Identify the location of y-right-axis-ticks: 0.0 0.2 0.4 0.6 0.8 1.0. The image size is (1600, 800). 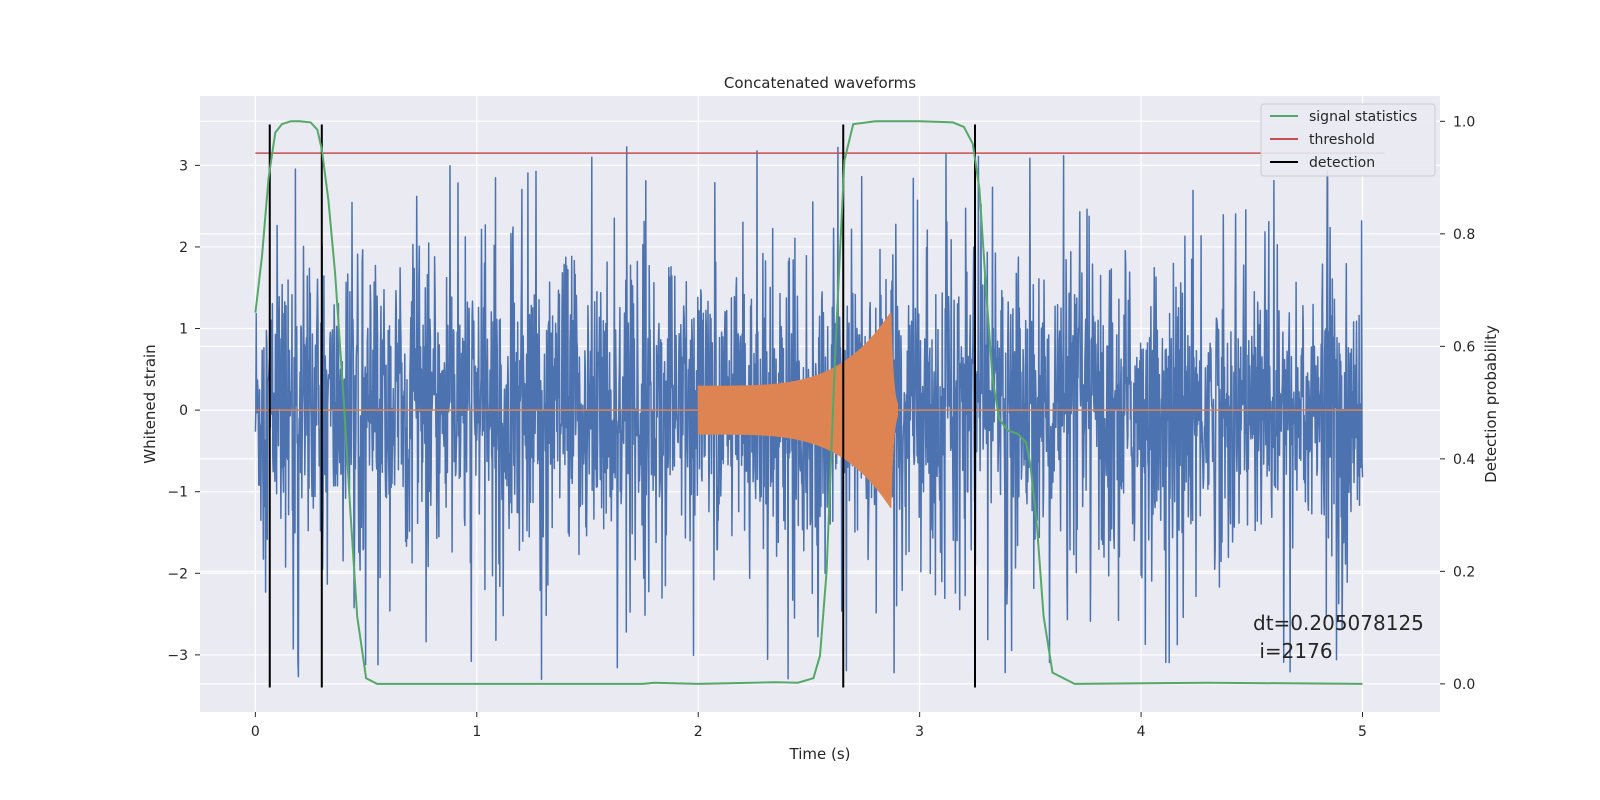
(1457, 403).